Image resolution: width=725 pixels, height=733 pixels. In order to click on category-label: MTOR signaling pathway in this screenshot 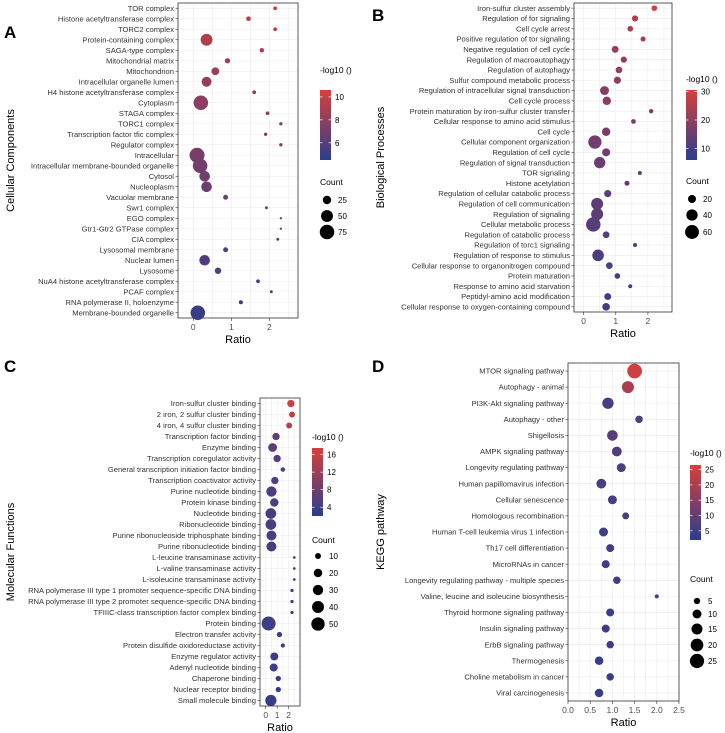, I will do `click(521, 371)`.